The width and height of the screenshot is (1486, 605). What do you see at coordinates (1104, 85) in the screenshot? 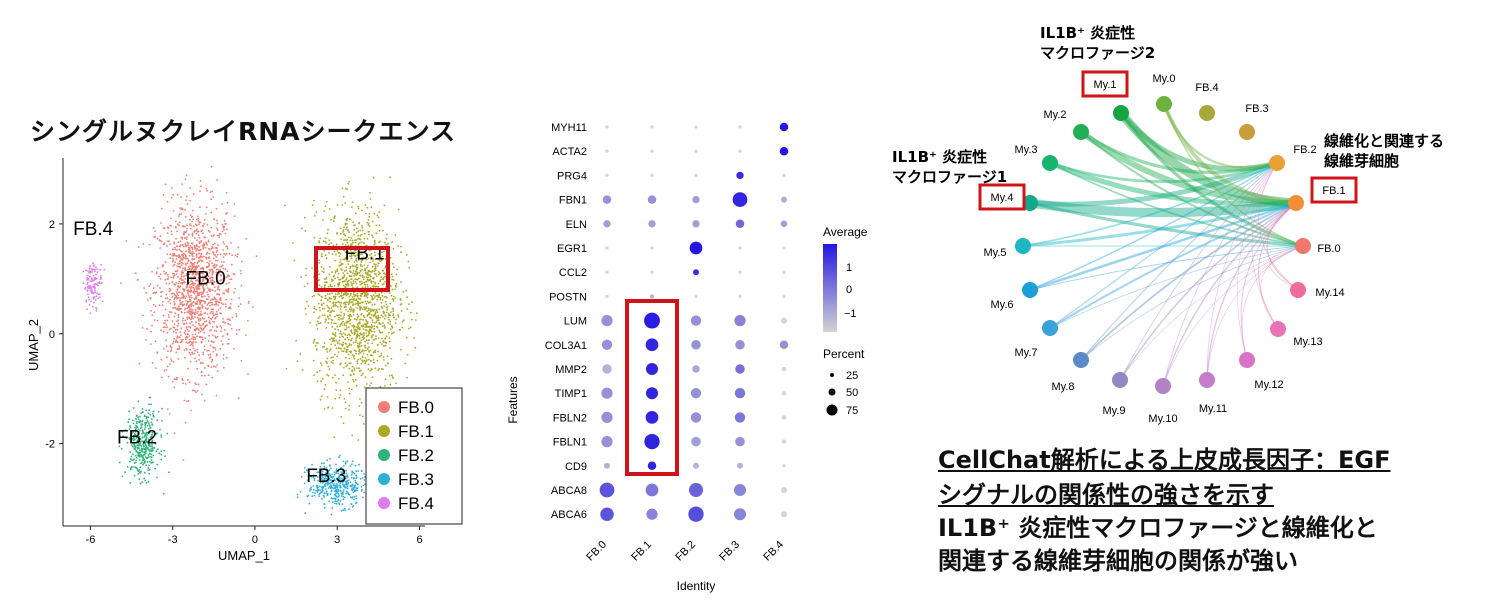
I see `node-label: My.1` at bounding box center [1104, 85].